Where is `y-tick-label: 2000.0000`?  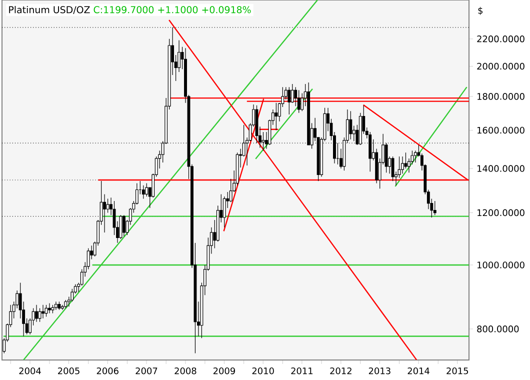
y-tick-label: 2000.0000 is located at coordinates (500, 66).